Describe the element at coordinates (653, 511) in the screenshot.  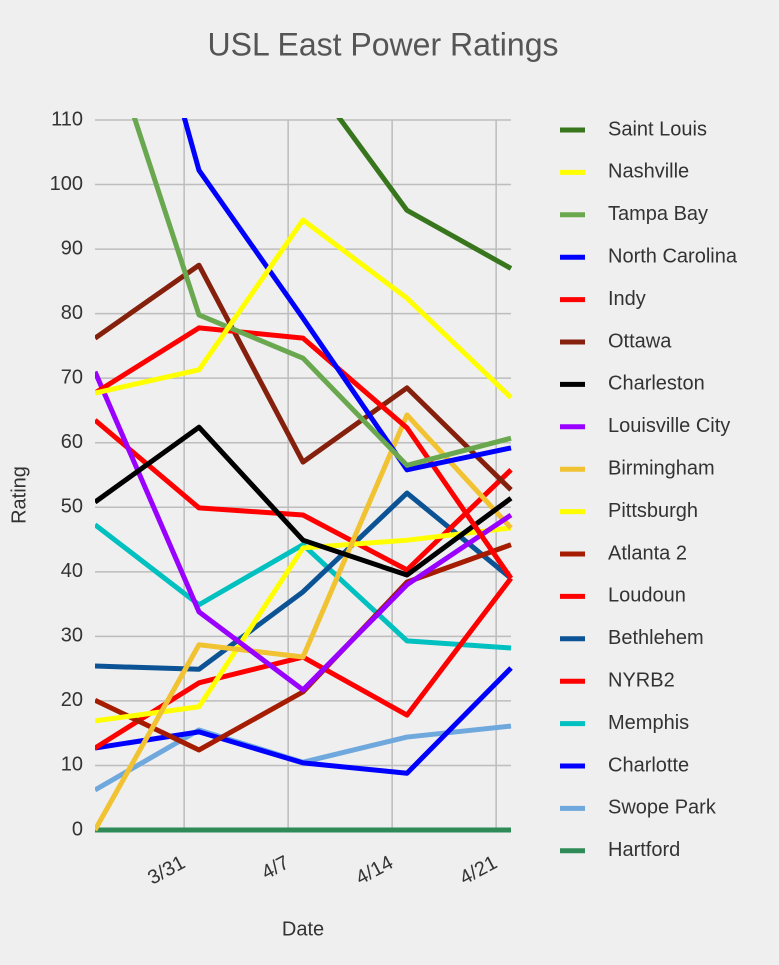
I see `legend-label: Pittsburgh` at that location.